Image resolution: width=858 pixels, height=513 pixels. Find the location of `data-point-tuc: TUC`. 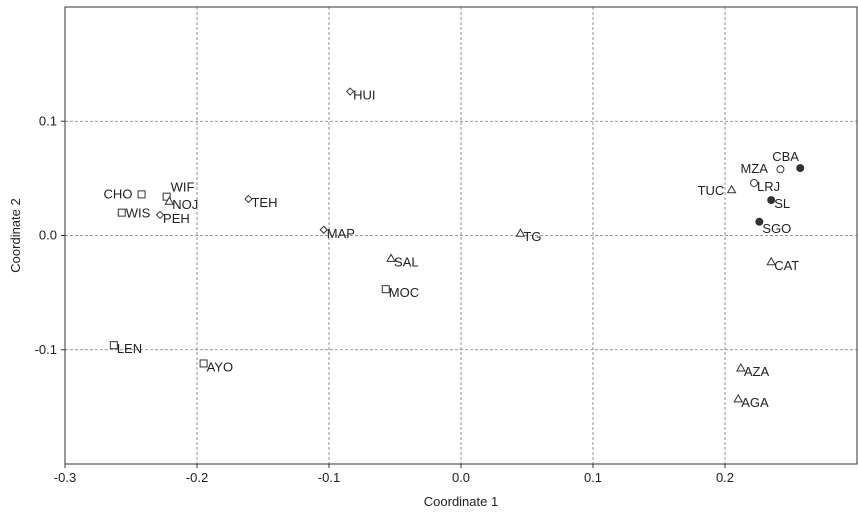

data-point-tuc: TUC is located at coordinates (717, 190).